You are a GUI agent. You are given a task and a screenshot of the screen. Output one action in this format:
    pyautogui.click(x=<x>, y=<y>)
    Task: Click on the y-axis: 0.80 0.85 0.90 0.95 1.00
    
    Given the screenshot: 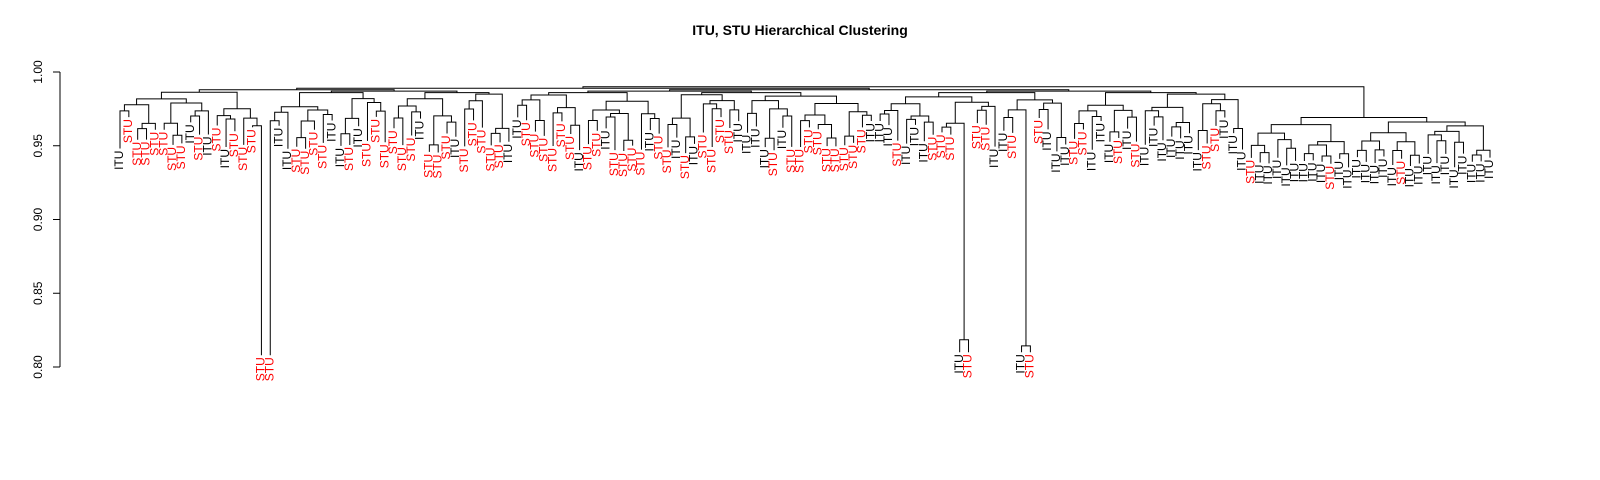 What is the action you would take?
    pyautogui.click(x=46, y=219)
    